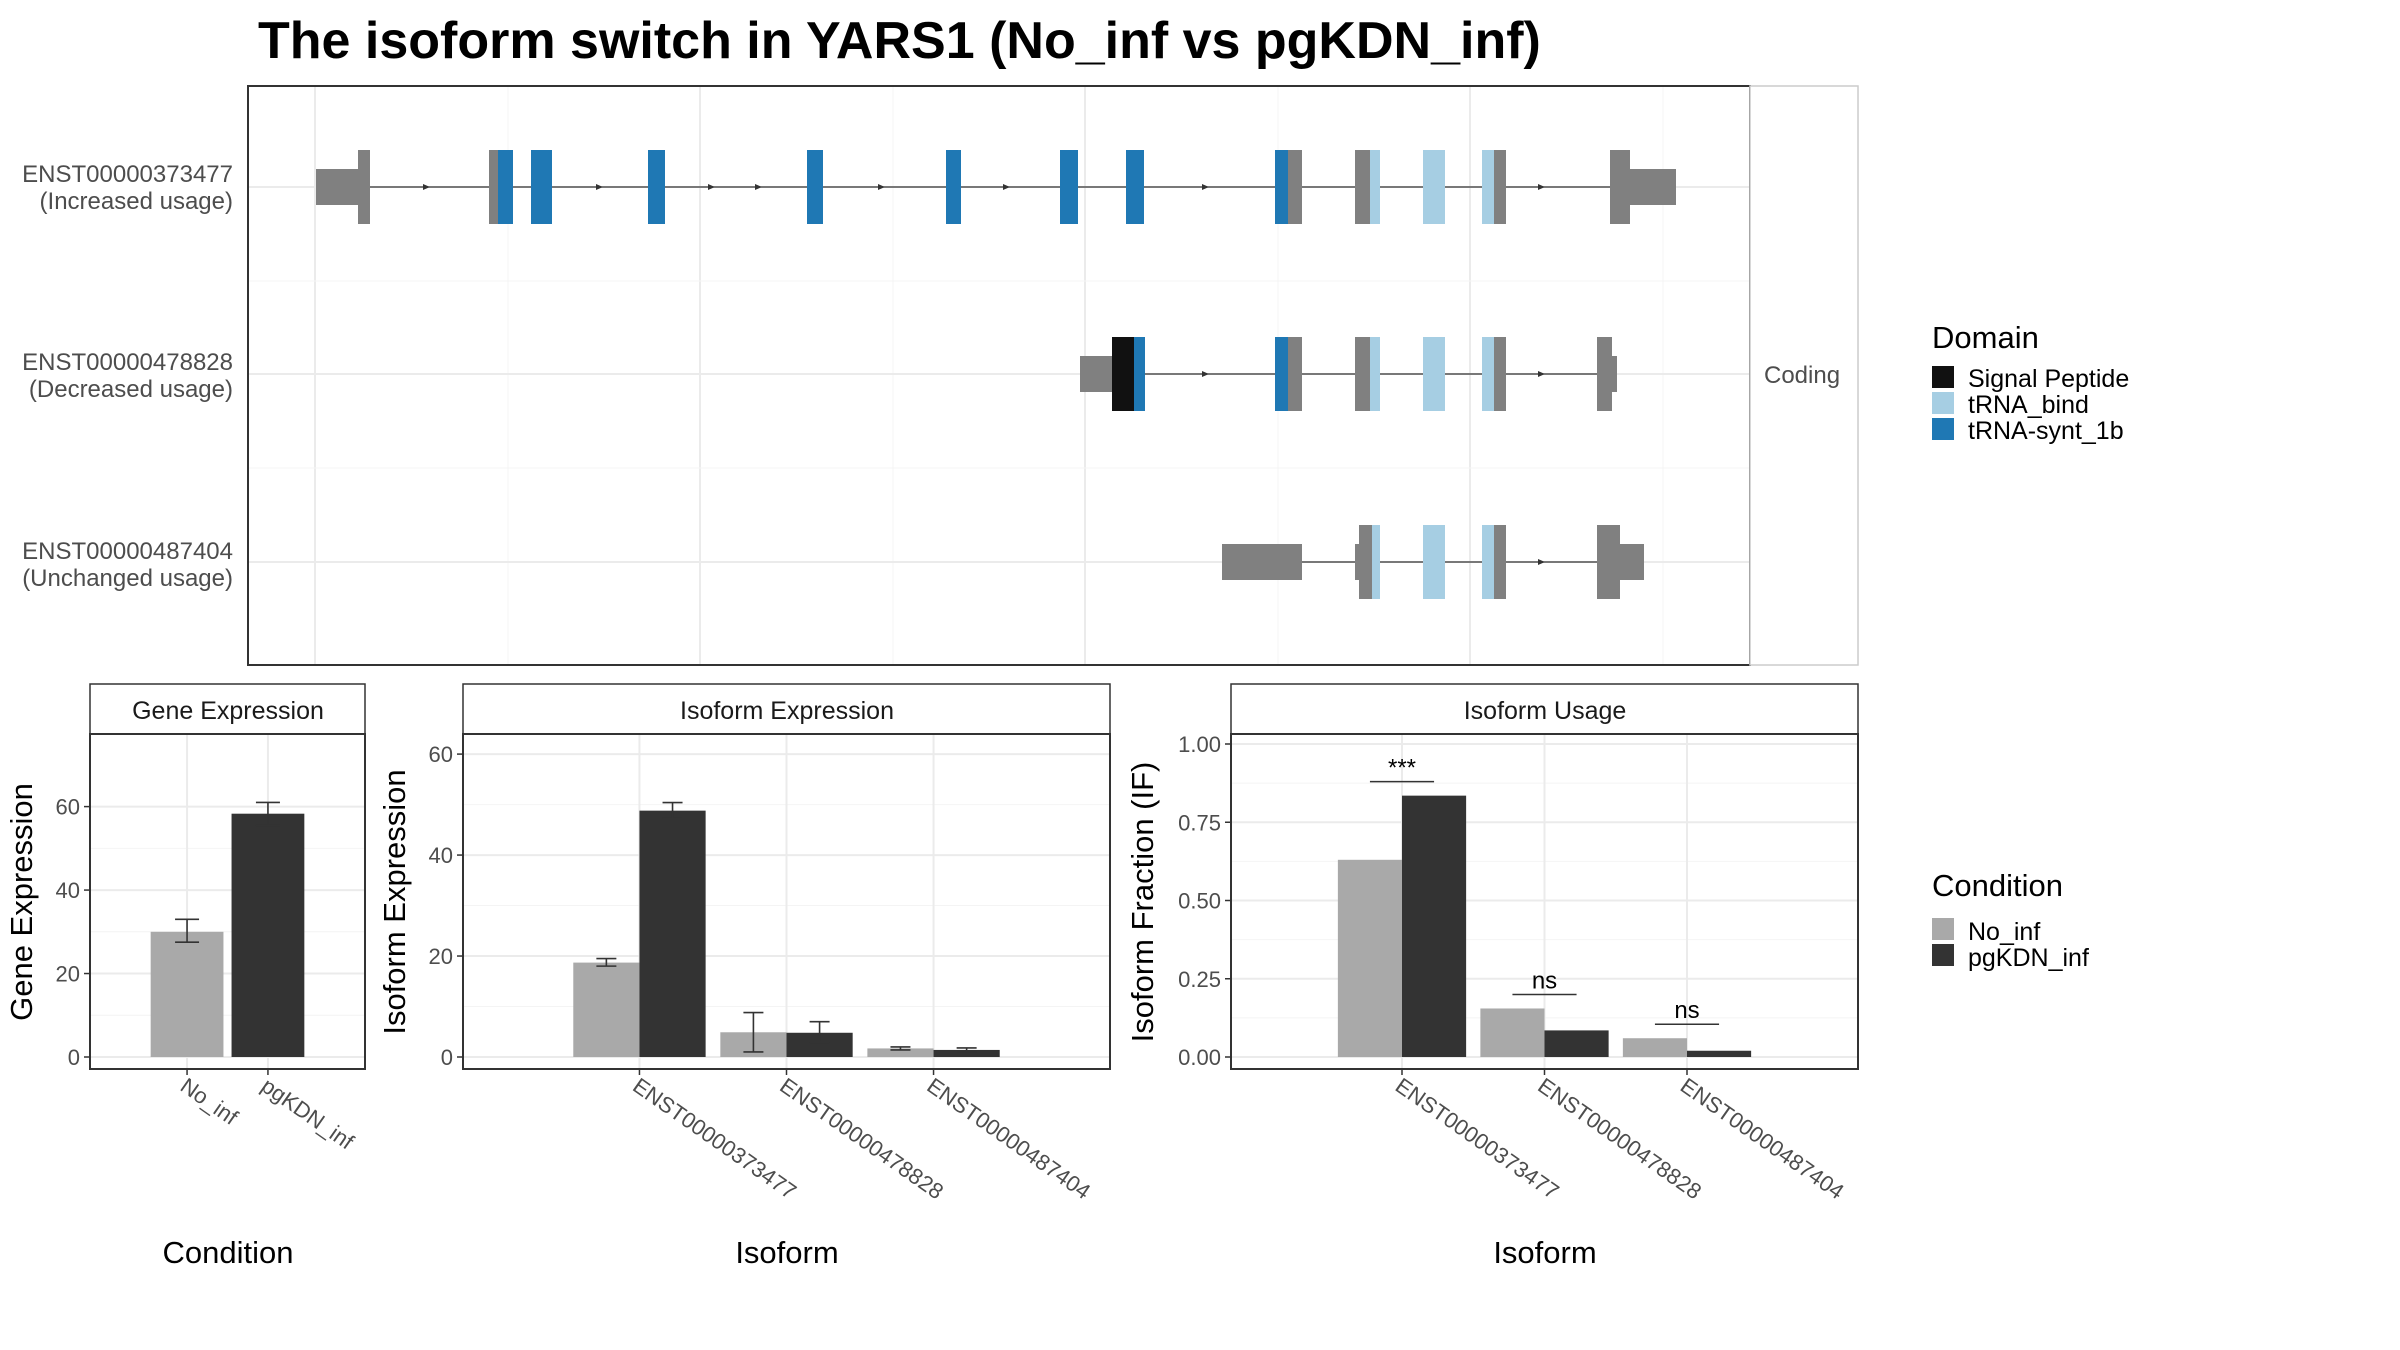 The height and width of the screenshot is (1350, 2400). I want to click on significance-label: ns, so click(1686, 1010).